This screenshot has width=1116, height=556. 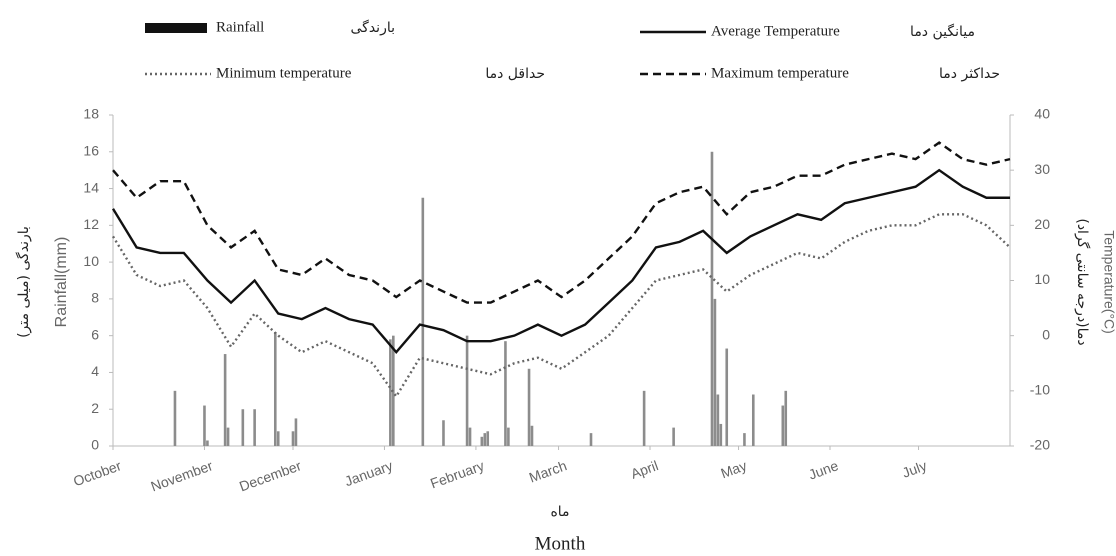 I want to click on y2-tick-label: 20, so click(x=1042, y=224).